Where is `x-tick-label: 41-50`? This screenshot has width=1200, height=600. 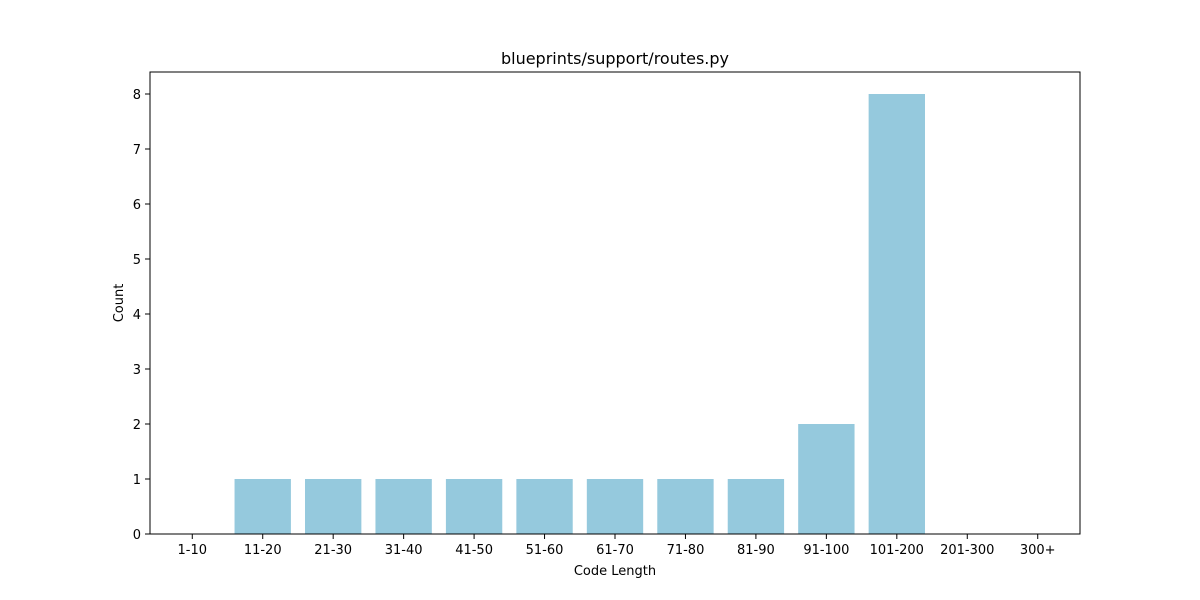
x-tick-label: 41-50 is located at coordinates (474, 550).